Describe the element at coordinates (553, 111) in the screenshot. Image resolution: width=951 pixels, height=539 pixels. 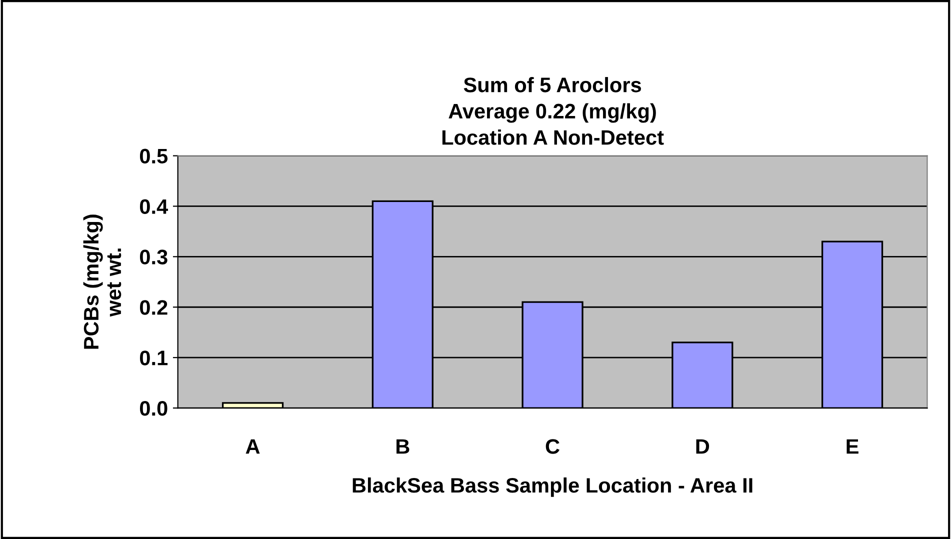
I see `chart-title: Sum of 5 Aroclors Average 0.22 (mg/kg) Location A Non-Detect` at that location.